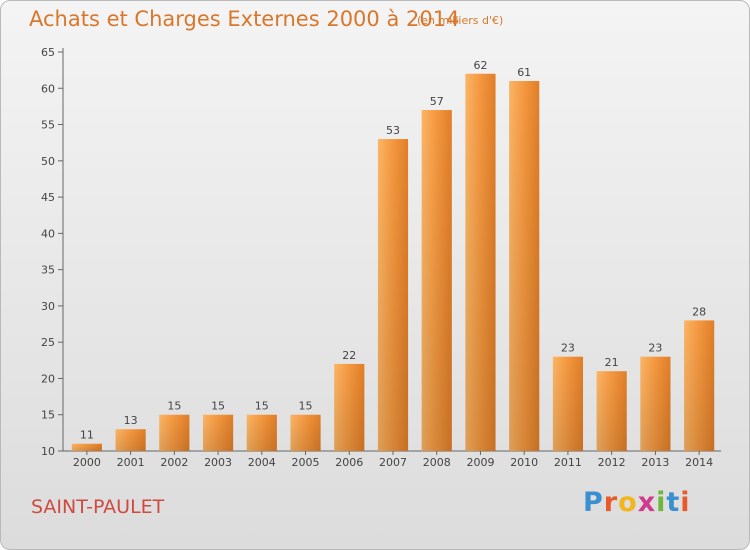  I want to click on x-tick-label: 2004, so click(262, 462).